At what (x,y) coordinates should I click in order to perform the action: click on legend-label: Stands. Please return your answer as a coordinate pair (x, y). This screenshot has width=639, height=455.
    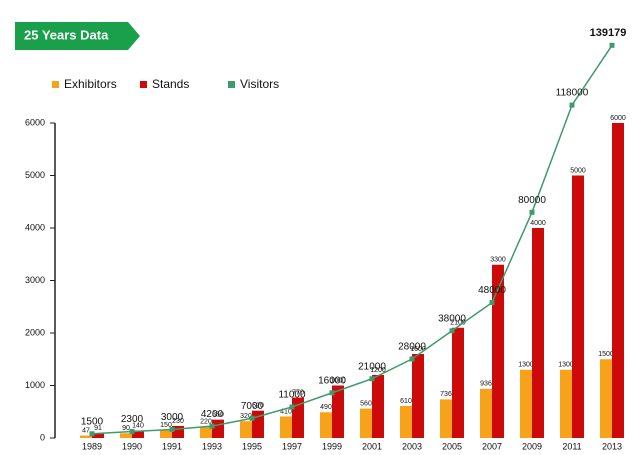
    Looking at the image, I should click on (170, 84).